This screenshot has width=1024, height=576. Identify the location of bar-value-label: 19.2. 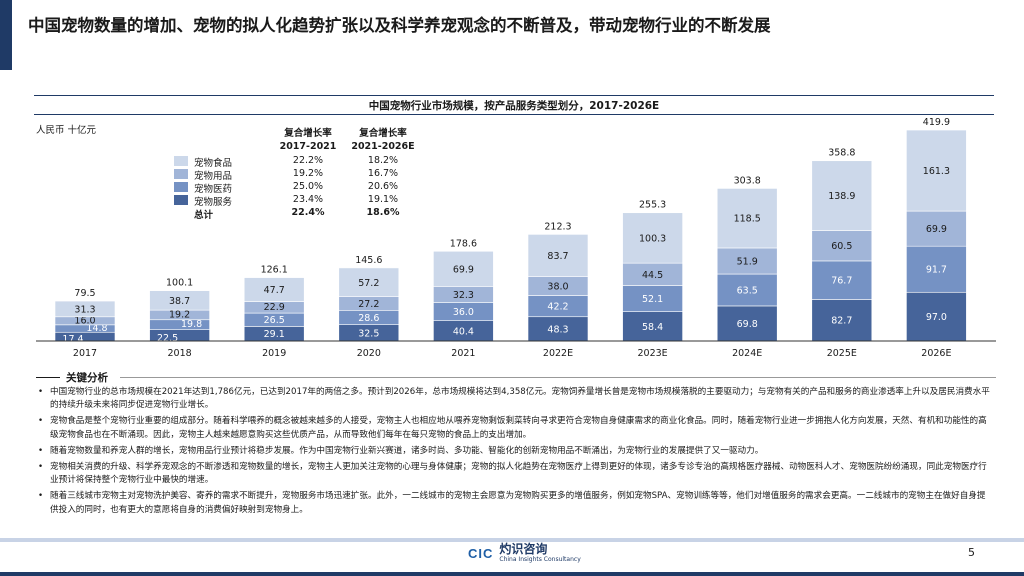
(179, 314).